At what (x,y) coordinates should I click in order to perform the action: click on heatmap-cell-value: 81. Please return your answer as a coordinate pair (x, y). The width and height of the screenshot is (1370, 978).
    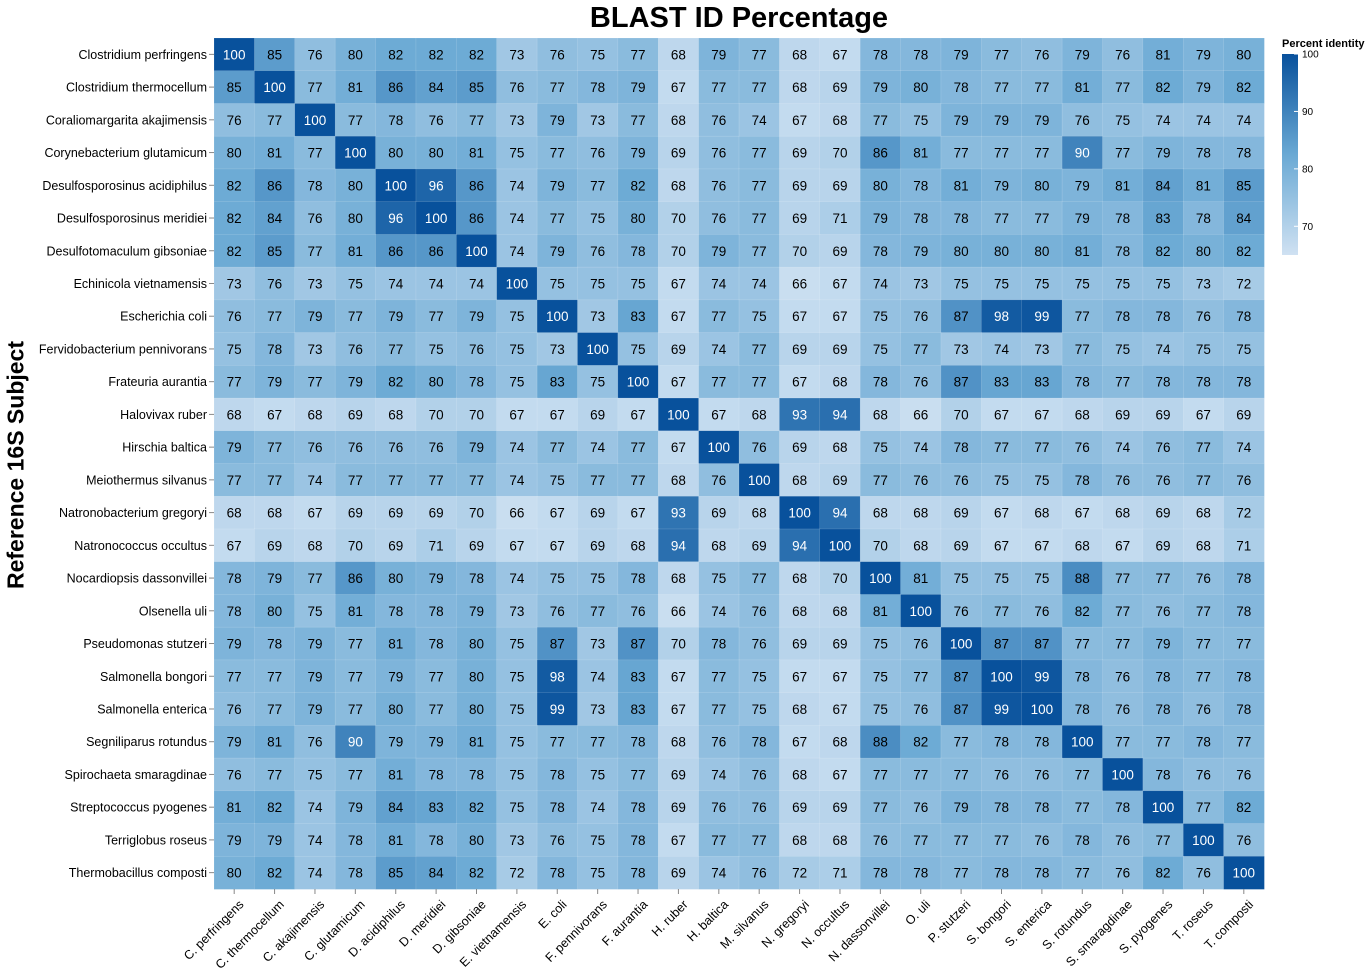
    Looking at the image, I should click on (476, 153).